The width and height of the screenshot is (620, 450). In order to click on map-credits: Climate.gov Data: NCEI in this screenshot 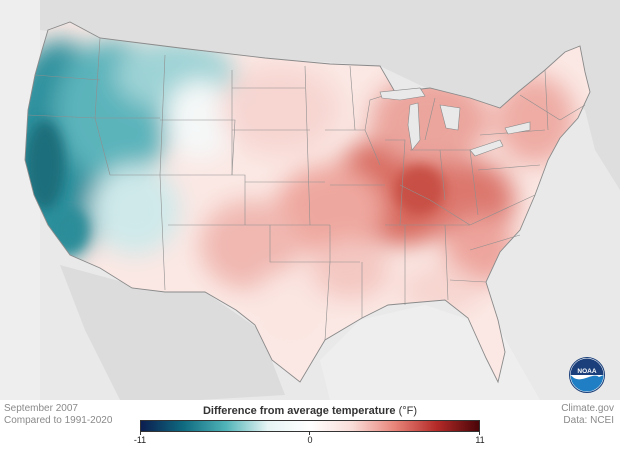, I will do `click(587, 415)`.